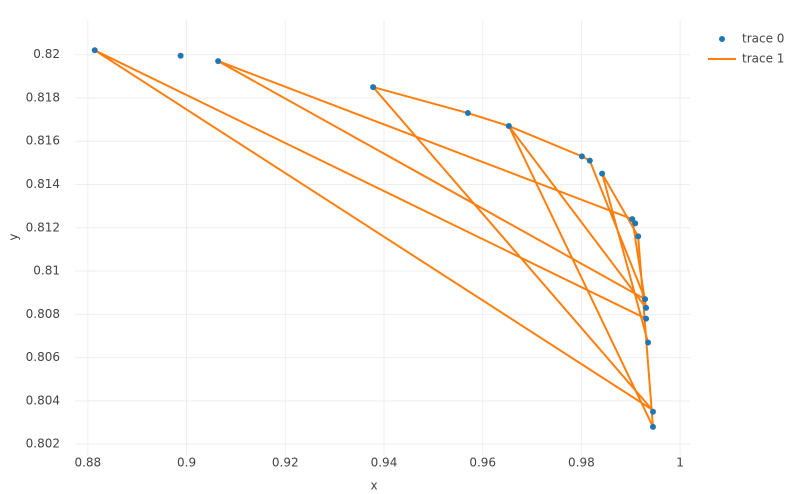 The height and width of the screenshot is (494, 800). What do you see at coordinates (87, 463) in the screenshot?
I see `x-tick-label: 0.88` at bounding box center [87, 463].